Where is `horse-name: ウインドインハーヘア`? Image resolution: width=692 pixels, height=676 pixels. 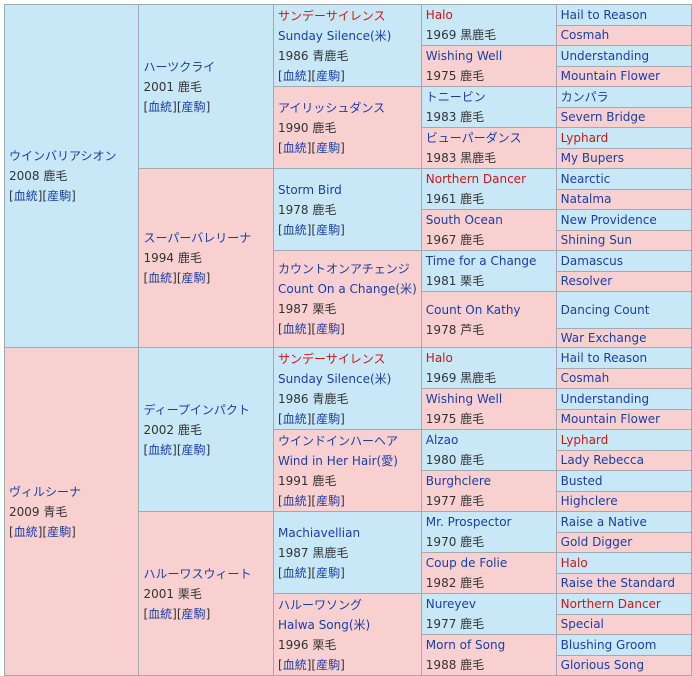
horse-name: ウインドインハーヘア is located at coordinates (338, 440).